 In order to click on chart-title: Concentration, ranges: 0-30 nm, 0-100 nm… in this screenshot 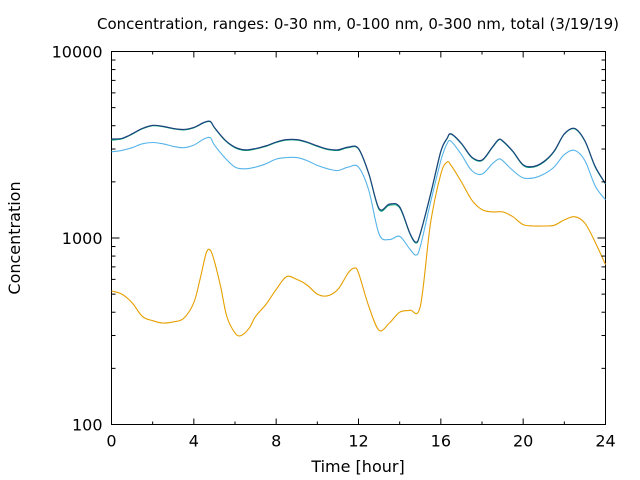, I will do `click(358, 24)`.